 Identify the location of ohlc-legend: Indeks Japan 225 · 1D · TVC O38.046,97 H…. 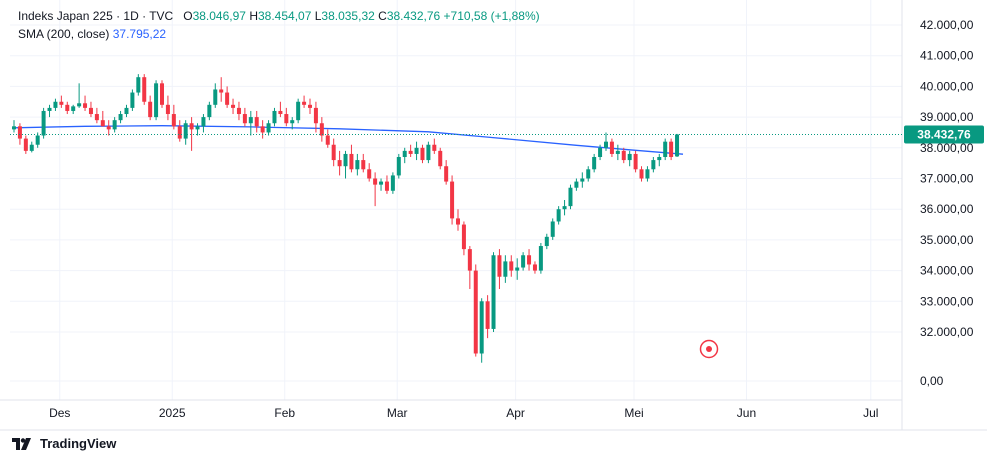
(279, 16).